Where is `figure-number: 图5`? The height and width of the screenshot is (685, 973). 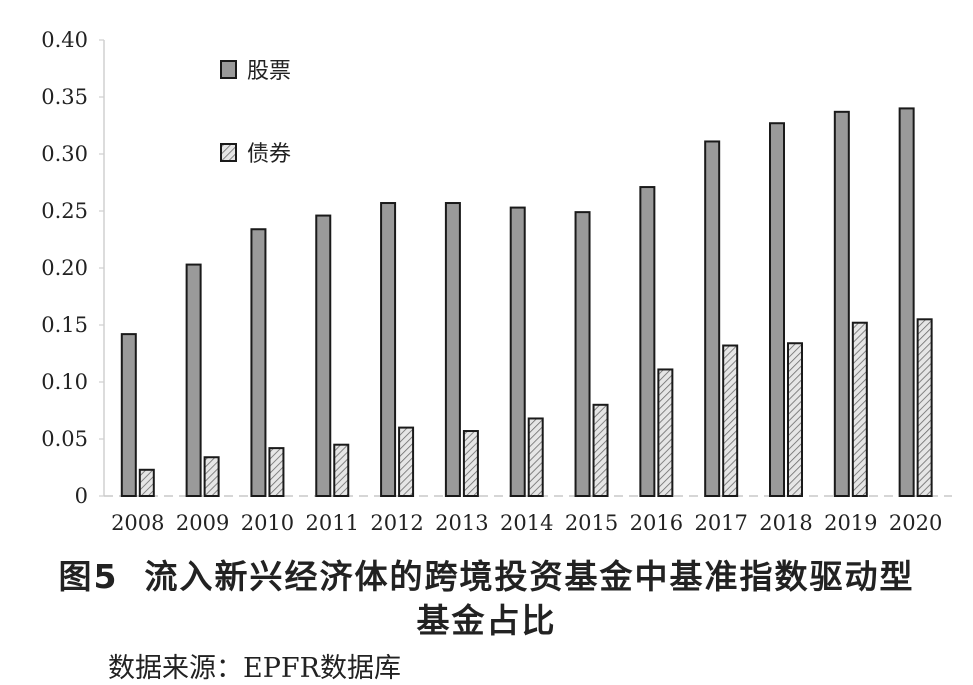 figure-number: 图5 is located at coordinates (88, 576).